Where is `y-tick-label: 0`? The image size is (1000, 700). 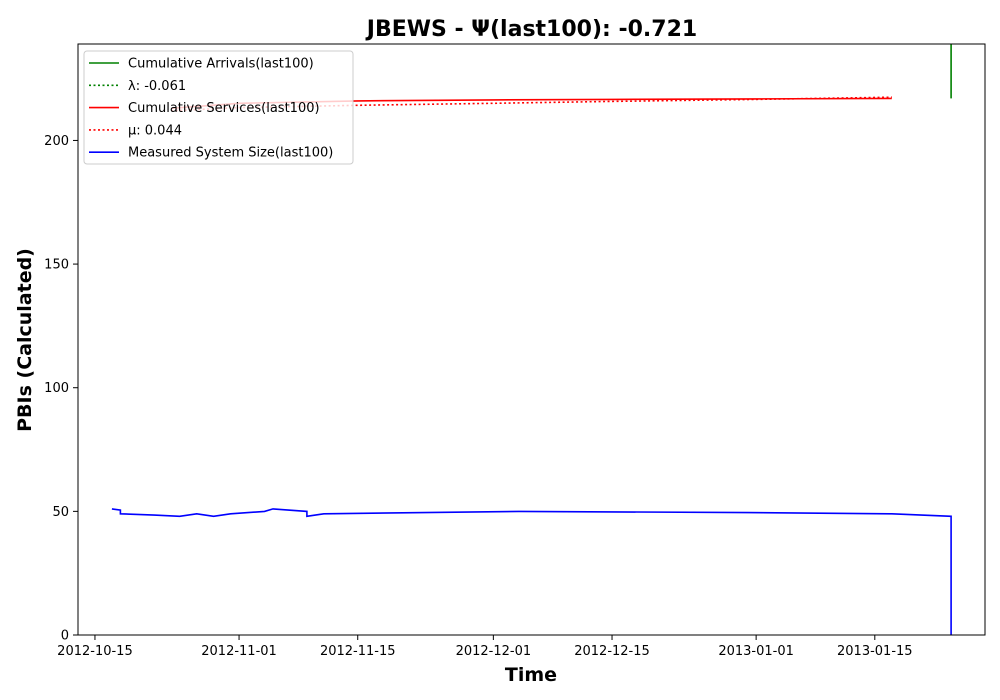 y-tick-label: 0 is located at coordinates (65, 636).